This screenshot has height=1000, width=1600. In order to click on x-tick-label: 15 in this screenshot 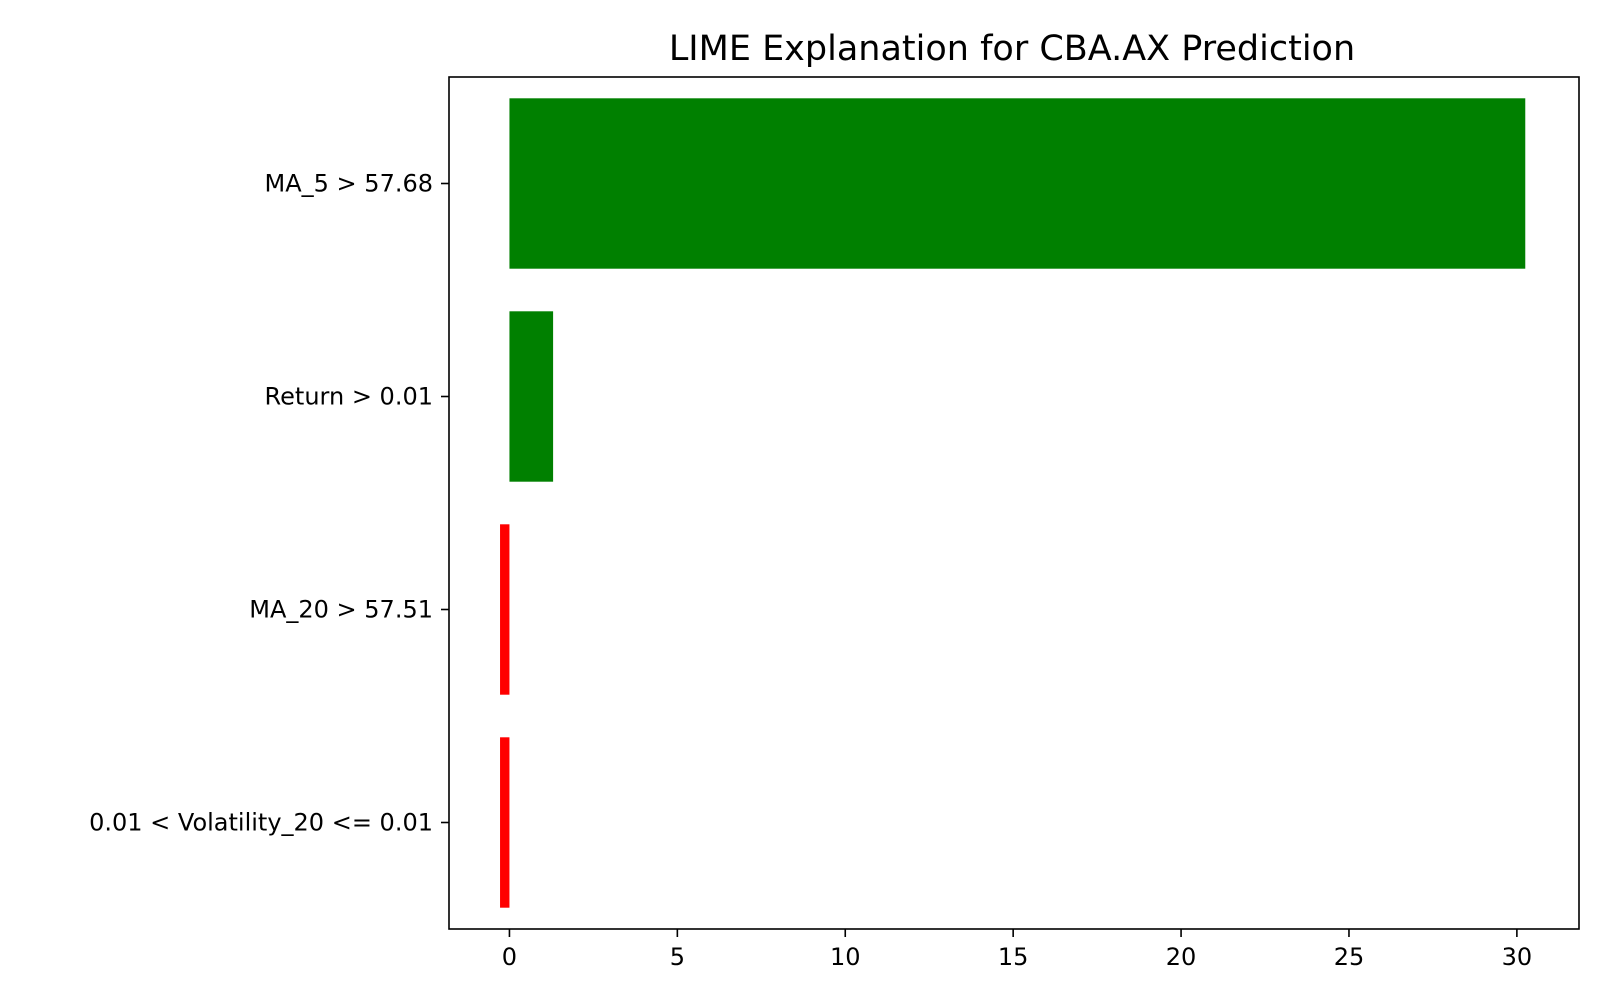, I will do `click(1013, 957)`.